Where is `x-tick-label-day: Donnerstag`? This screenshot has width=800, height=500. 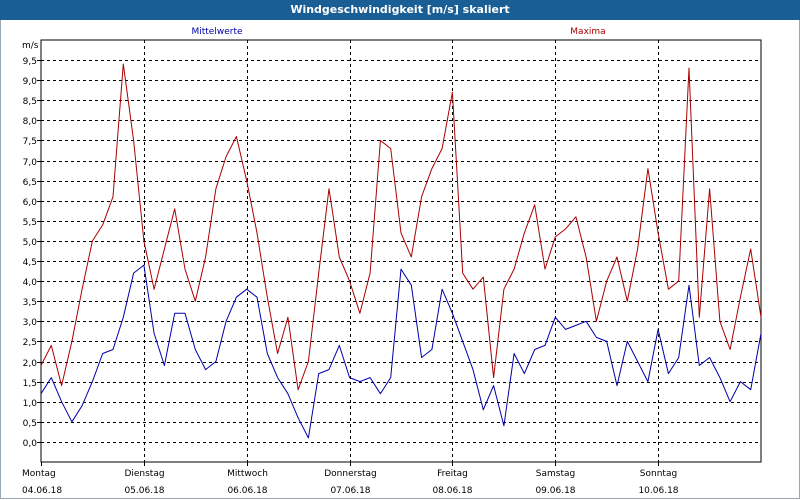 x-tick-label-day: Donnerstag is located at coordinates (350, 474).